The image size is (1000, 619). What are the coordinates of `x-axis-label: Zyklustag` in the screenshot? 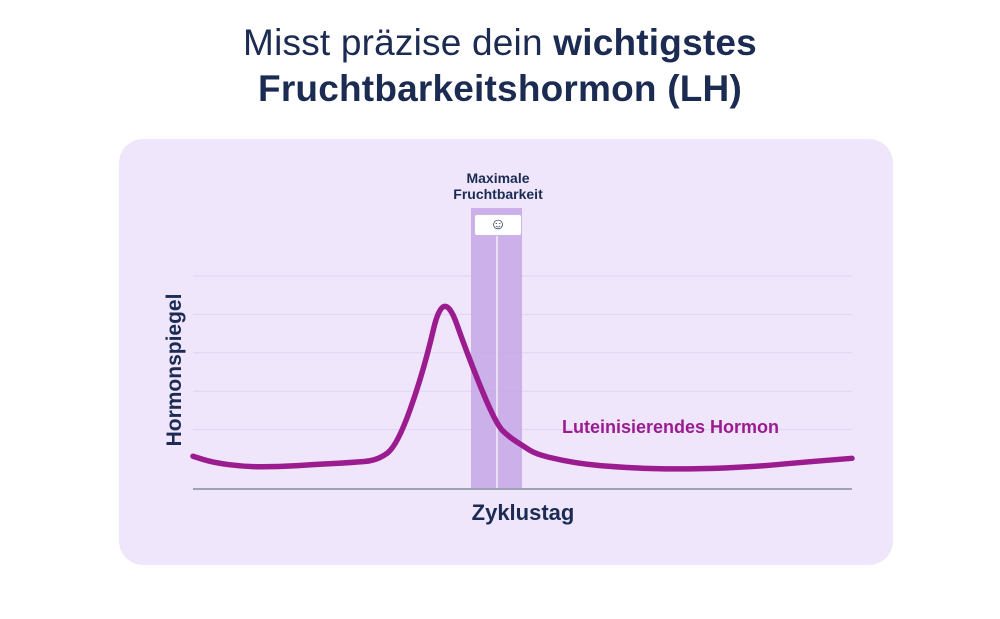 It's located at (523, 512).